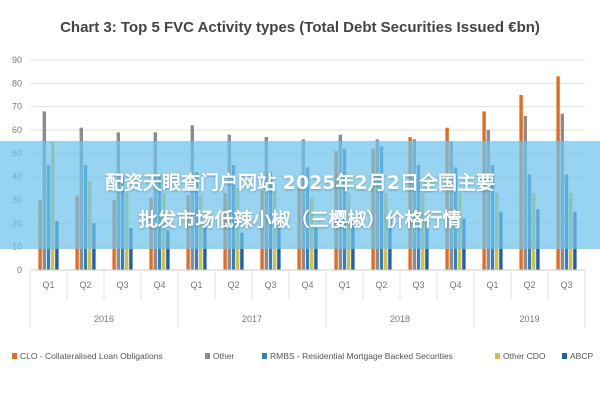  Describe the element at coordinates (529, 319) in the screenshot. I see `year-label: 2019` at that location.